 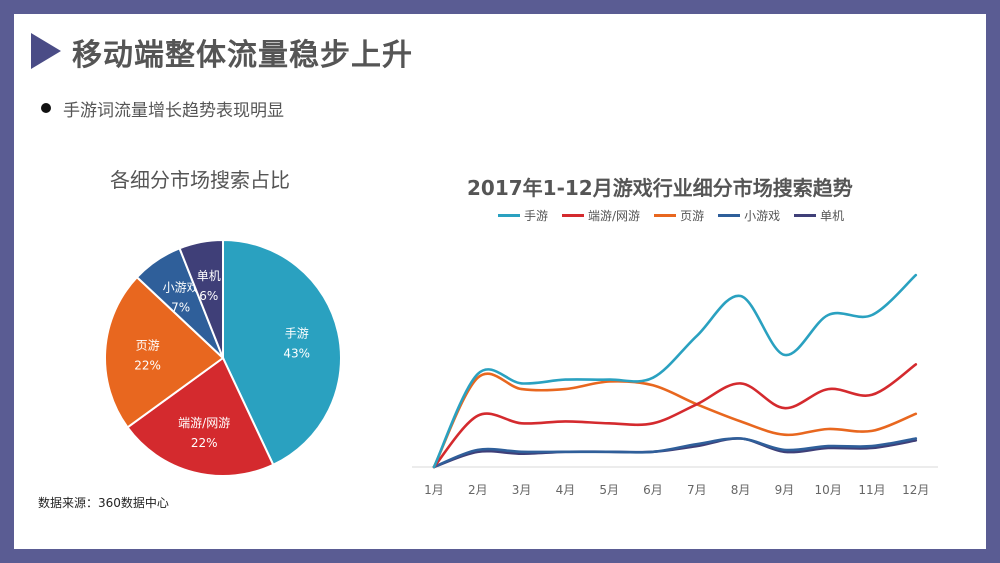 I want to click on x-tick-label: 11月, so click(x=871, y=490).